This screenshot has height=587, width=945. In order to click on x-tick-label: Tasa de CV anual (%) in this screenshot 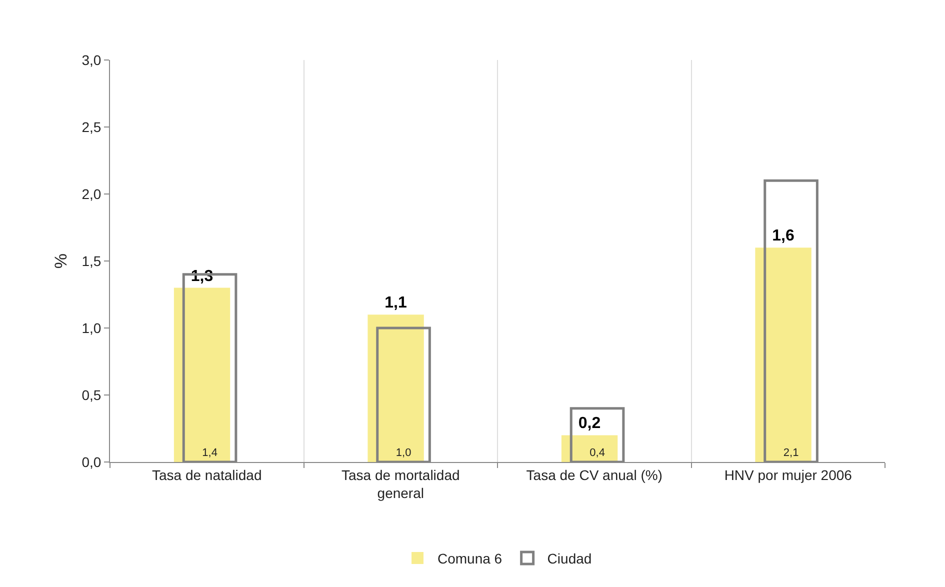, I will do `click(594, 474)`.